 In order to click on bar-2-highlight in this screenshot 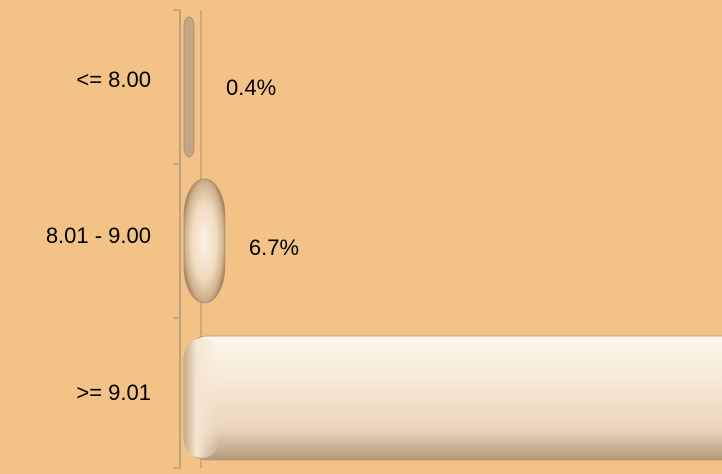, I will do `click(202, 398)`.